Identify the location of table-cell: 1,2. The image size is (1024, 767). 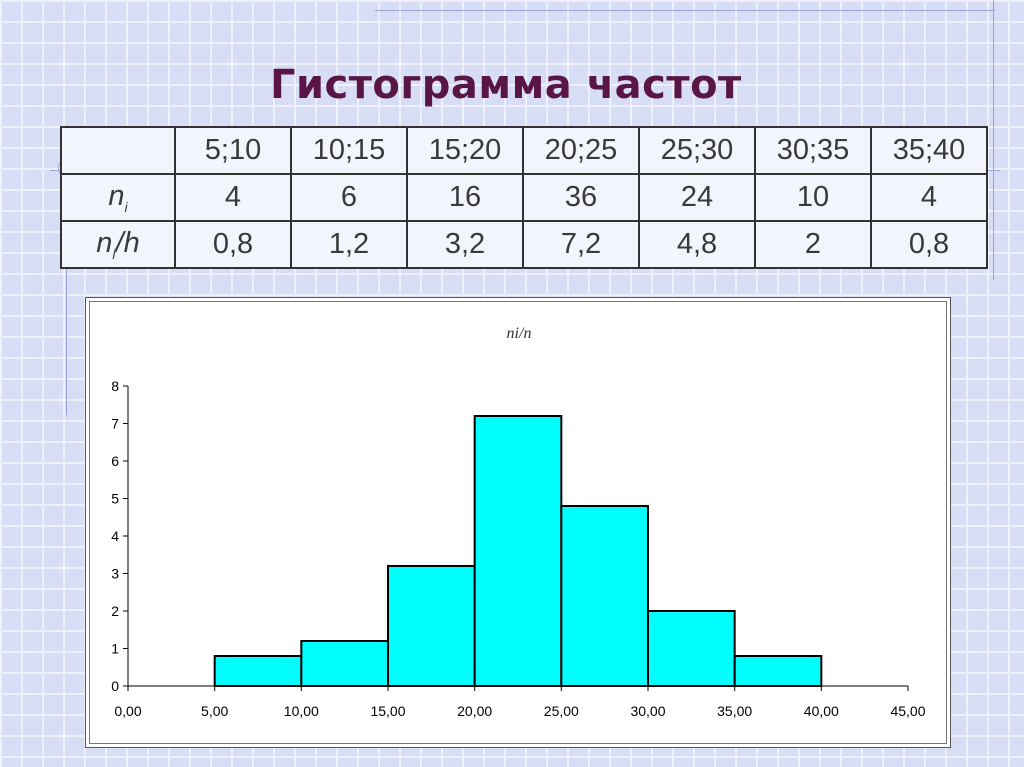
(349, 244).